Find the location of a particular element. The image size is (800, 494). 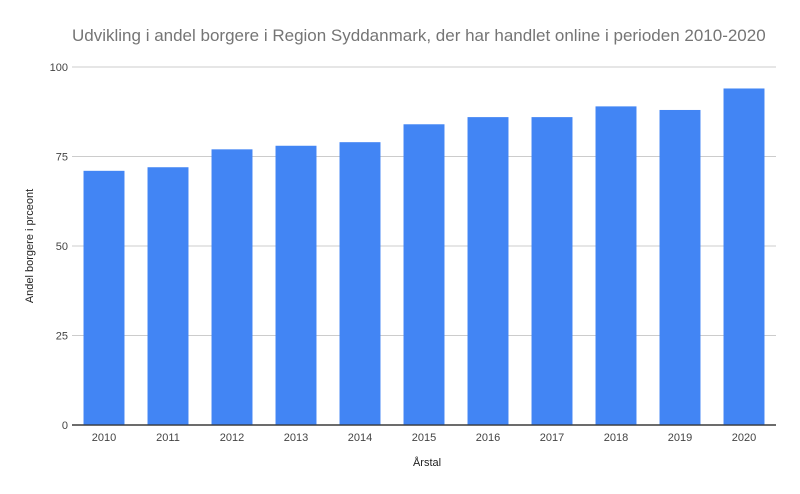

bar-2010 is located at coordinates (104, 297).